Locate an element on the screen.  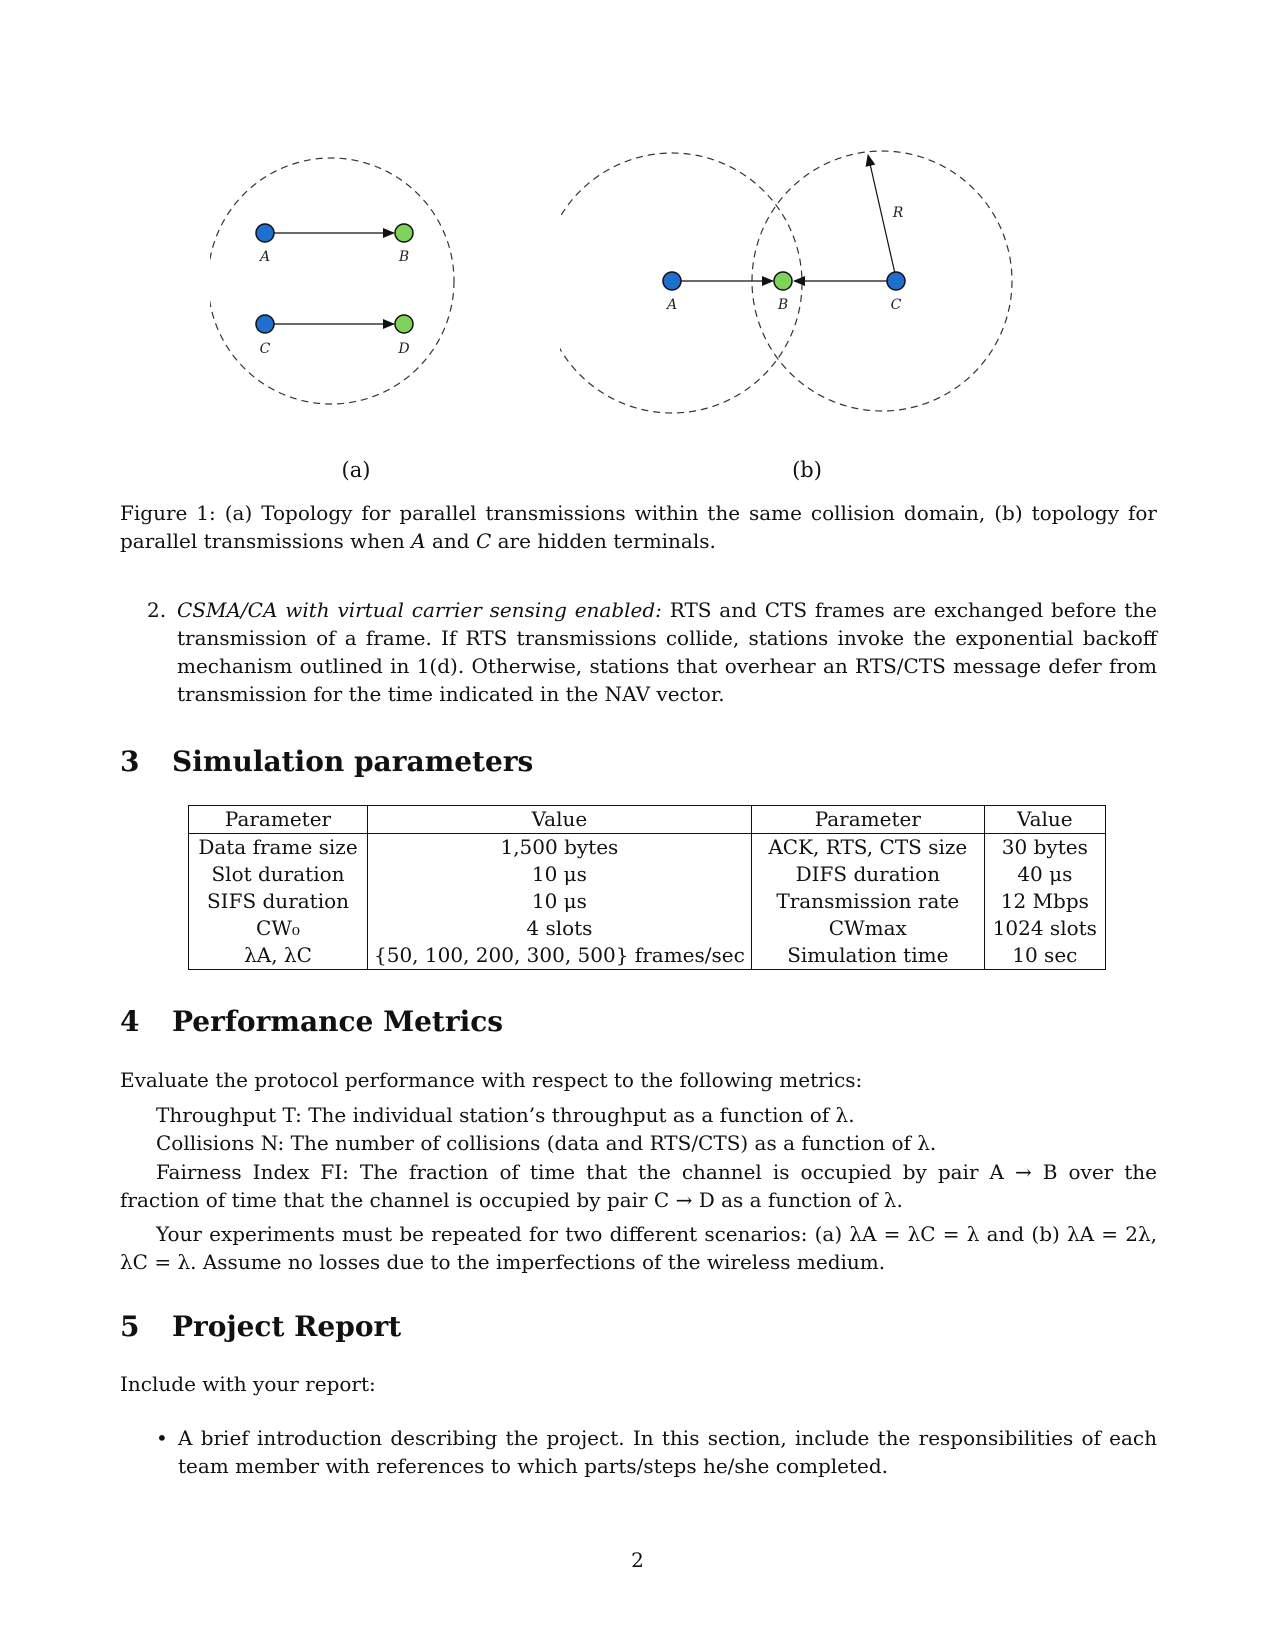
report-intro: Include with your report: is located at coordinates (248, 1384).